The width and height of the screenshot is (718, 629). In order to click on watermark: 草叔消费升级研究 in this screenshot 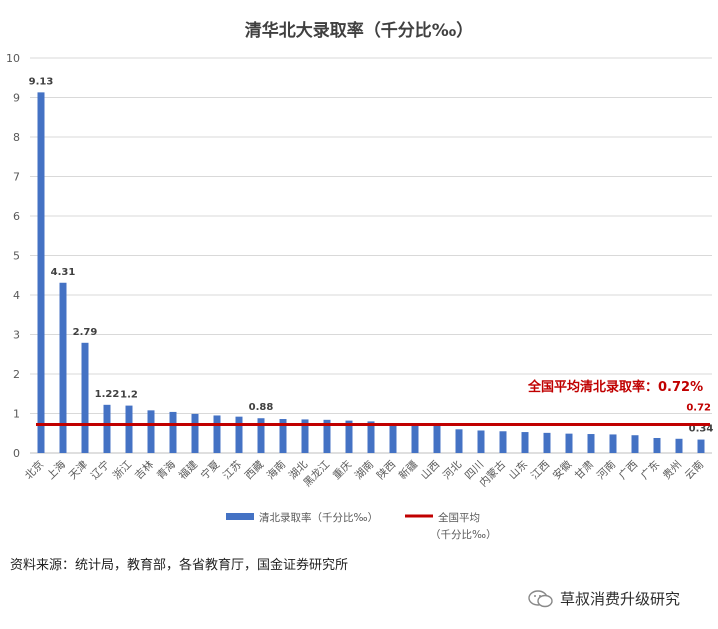, I will do `click(604, 598)`.